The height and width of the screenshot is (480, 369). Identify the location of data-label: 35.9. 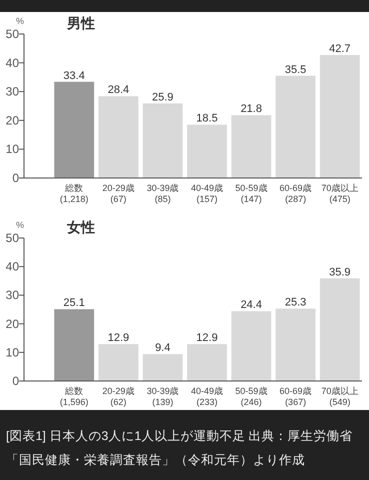
(340, 272).